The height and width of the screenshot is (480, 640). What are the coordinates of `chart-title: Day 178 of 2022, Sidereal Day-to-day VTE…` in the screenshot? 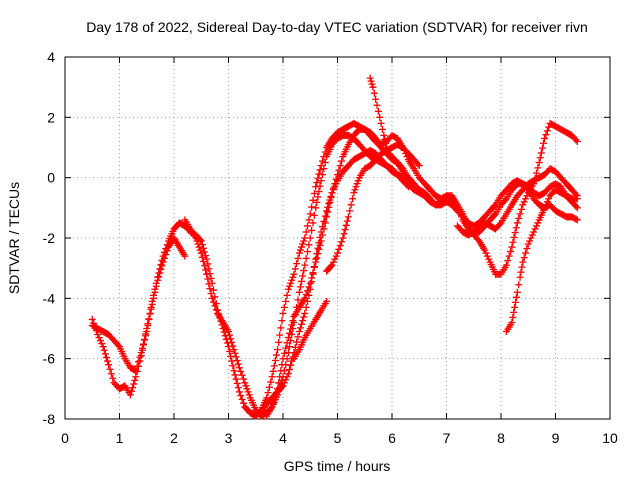 It's located at (337, 27).